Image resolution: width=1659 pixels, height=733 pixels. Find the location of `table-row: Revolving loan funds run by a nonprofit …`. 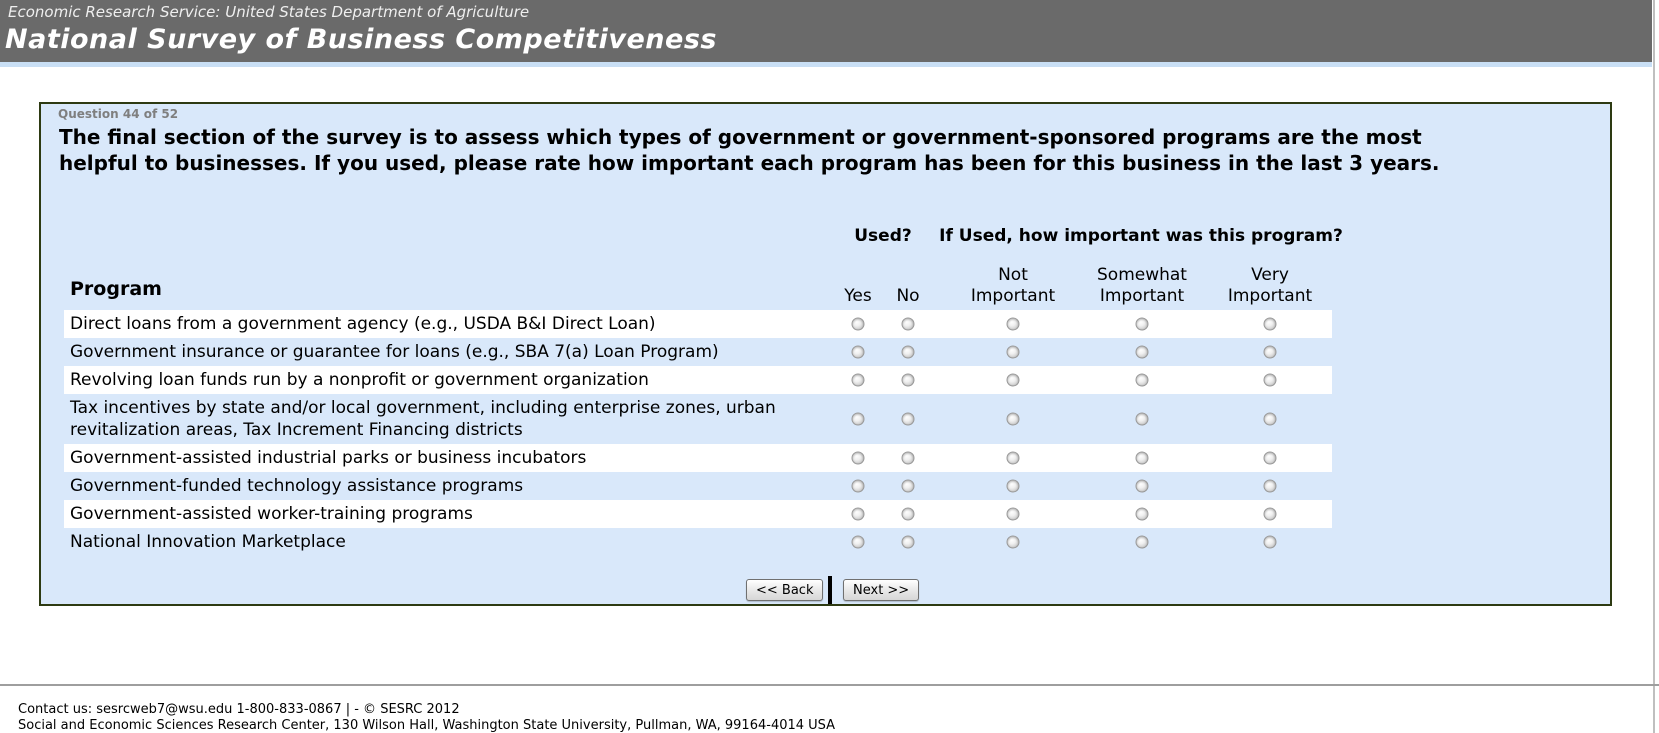

table-row: Revolving loan funds run by a nonprofit … is located at coordinates (698, 380).